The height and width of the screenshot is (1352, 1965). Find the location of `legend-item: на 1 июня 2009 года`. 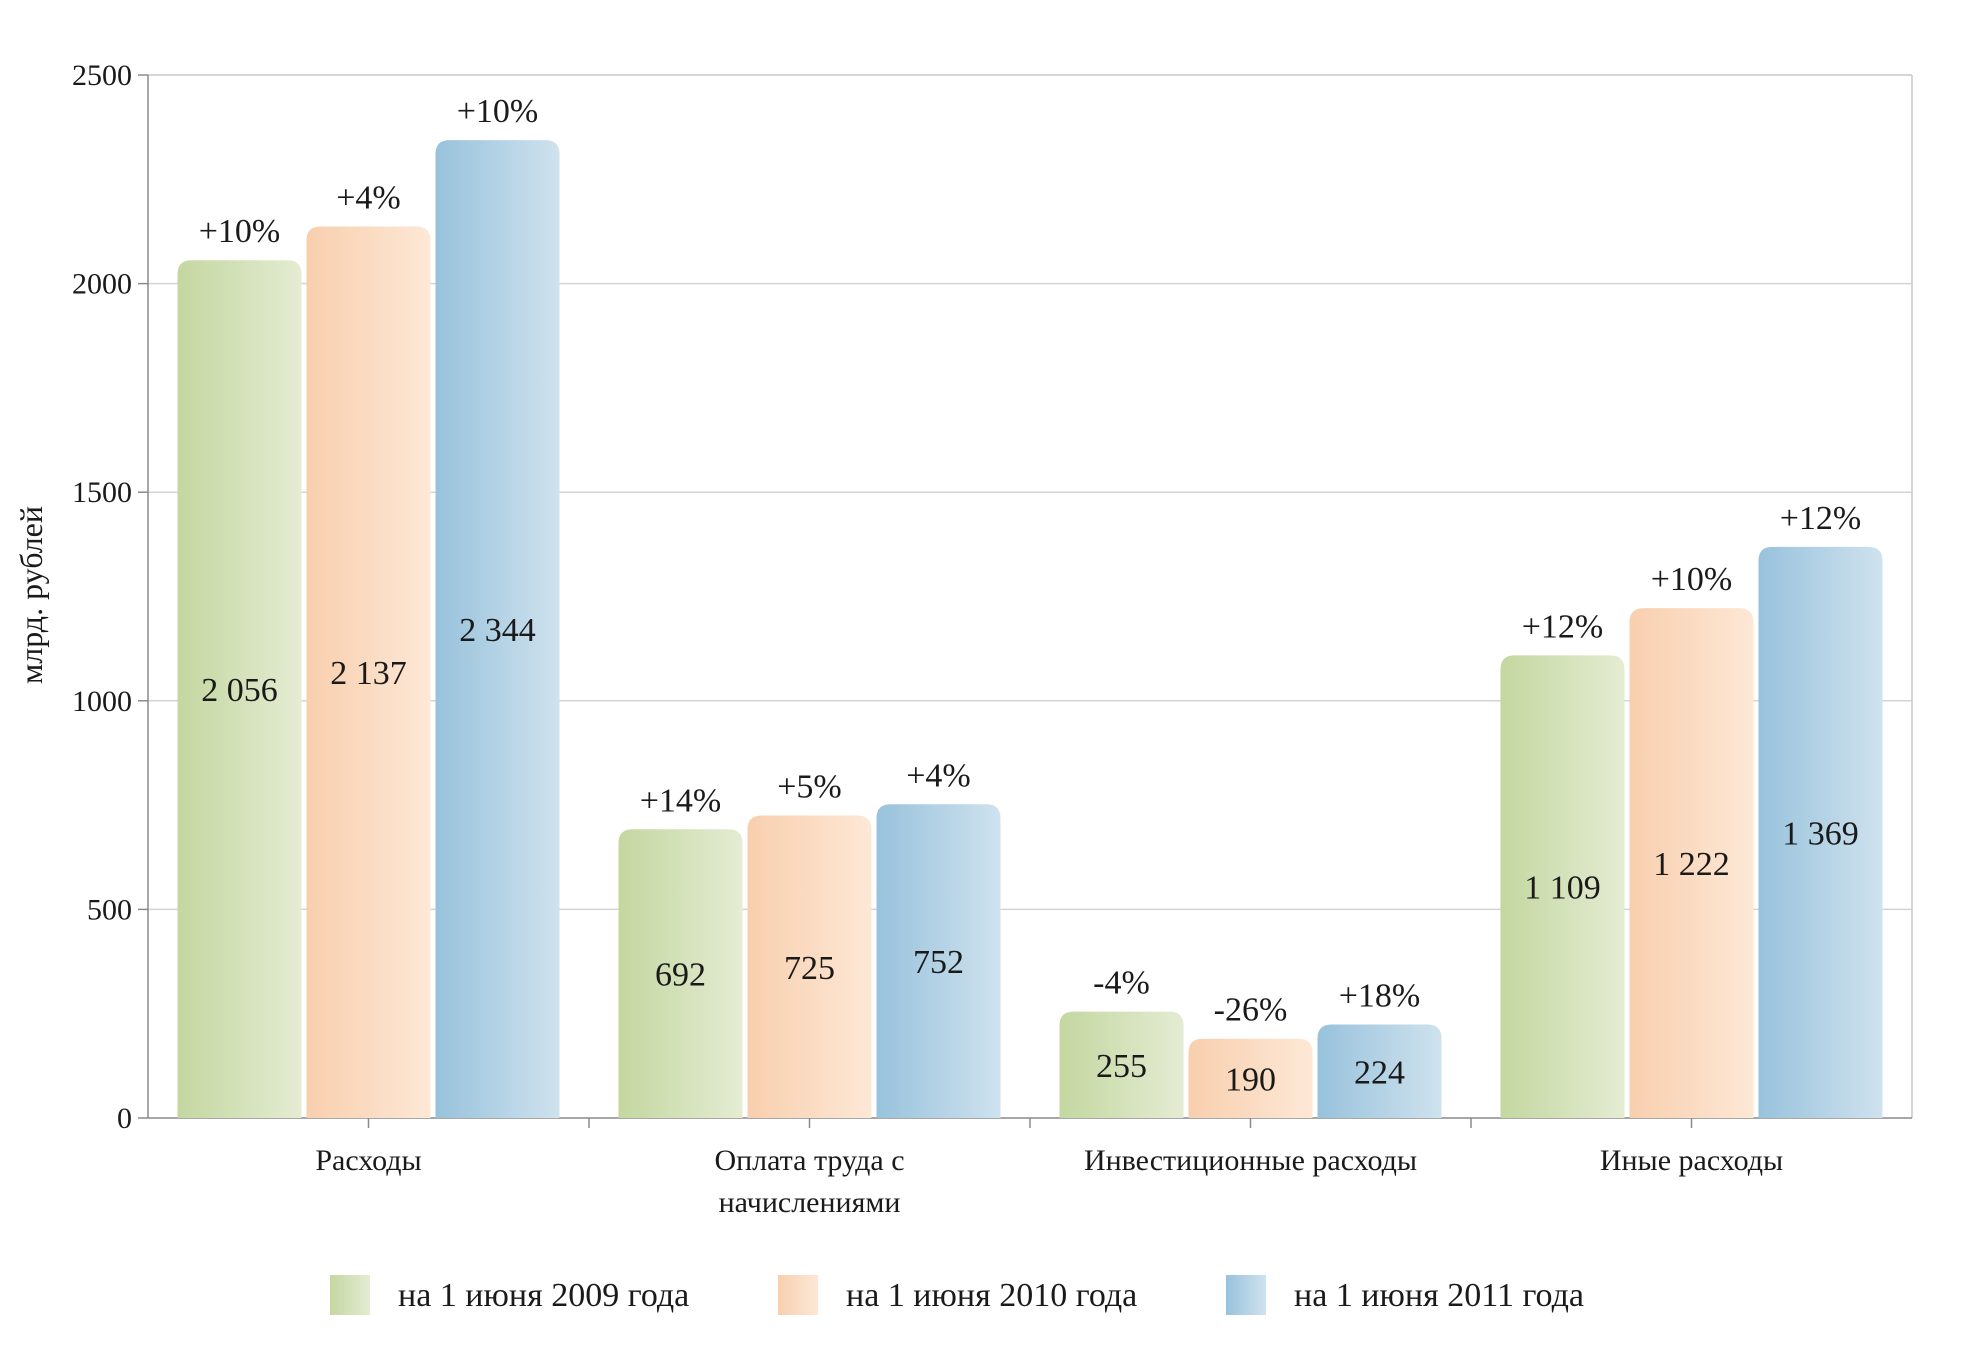

legend-item: на 1 июня 2009 года is located at coordinates (509, 1295).